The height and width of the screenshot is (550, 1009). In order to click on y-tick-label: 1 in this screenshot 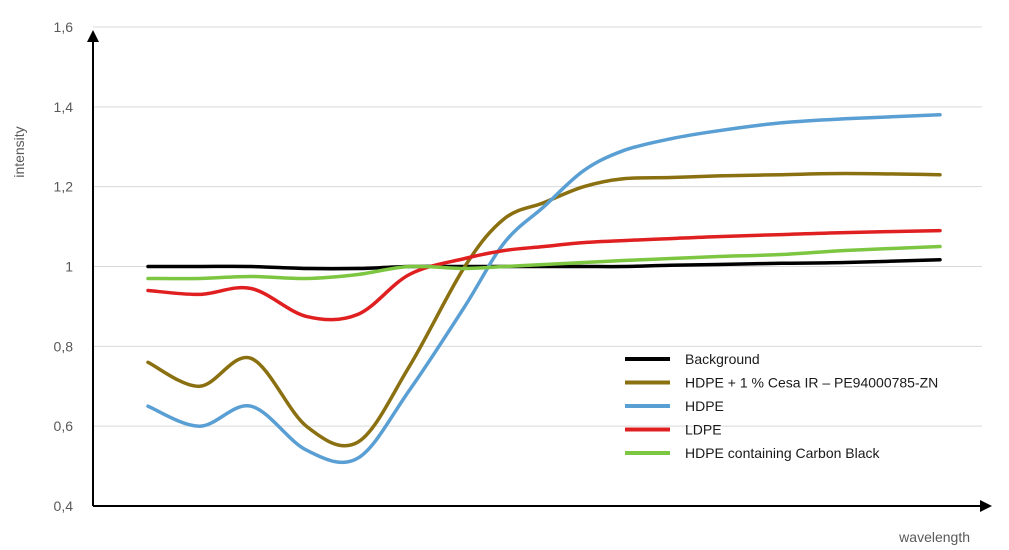, I will do `click(69, 267)`.